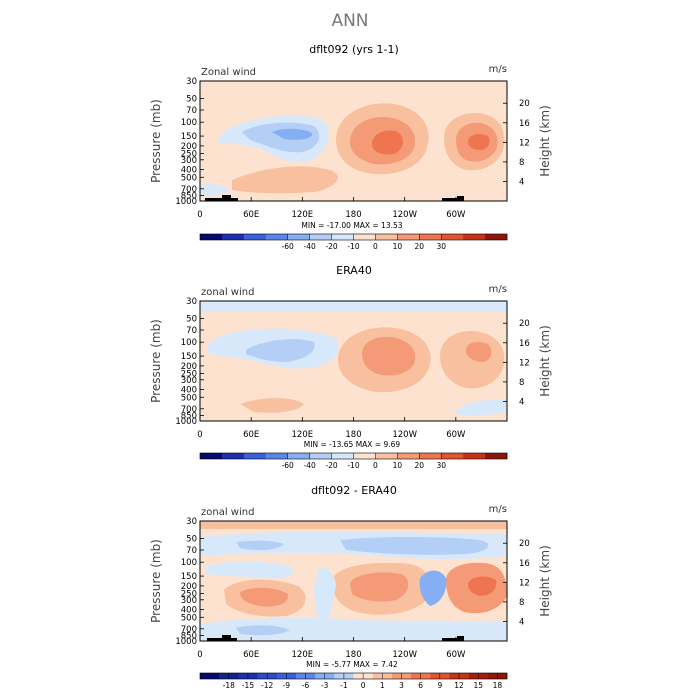  Describe the element at coordinates (521, 383) in the screenshot. I see `panel-2-ytick-right-label: 8` at that location.